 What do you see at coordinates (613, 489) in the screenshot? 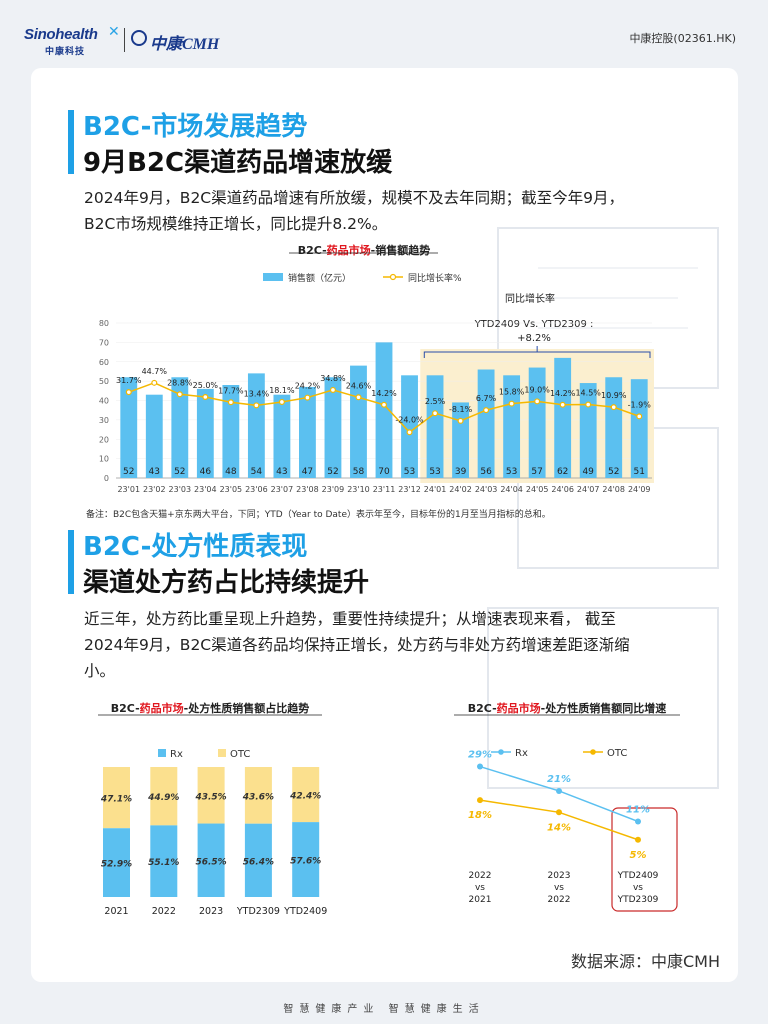
I see `chart1-xtick-label: 24'08` at bounding box center [613, 489].